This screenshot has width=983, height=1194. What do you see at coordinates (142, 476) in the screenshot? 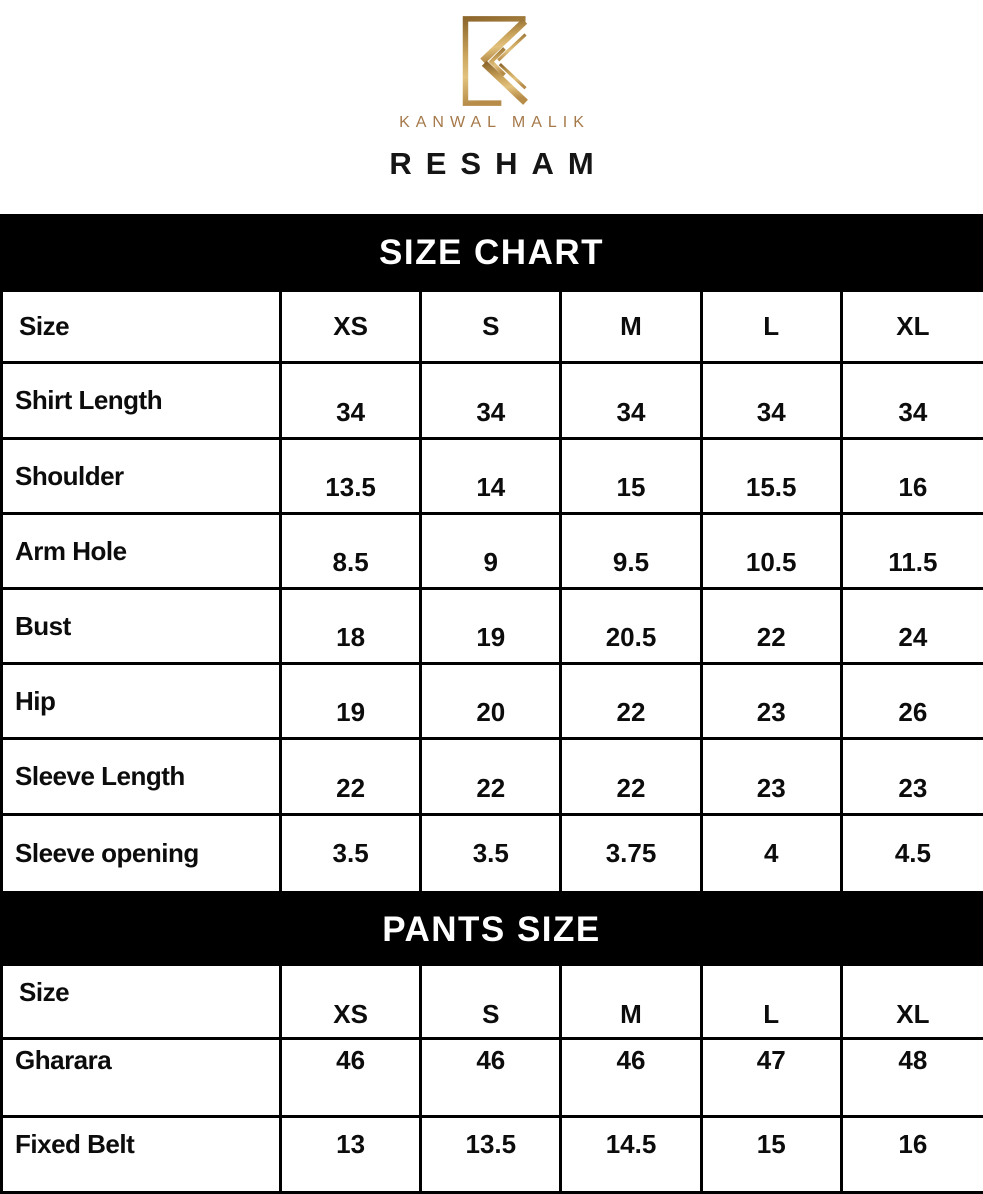
I see `measurement-label: Shoulder` at bounding box center [142, 476].